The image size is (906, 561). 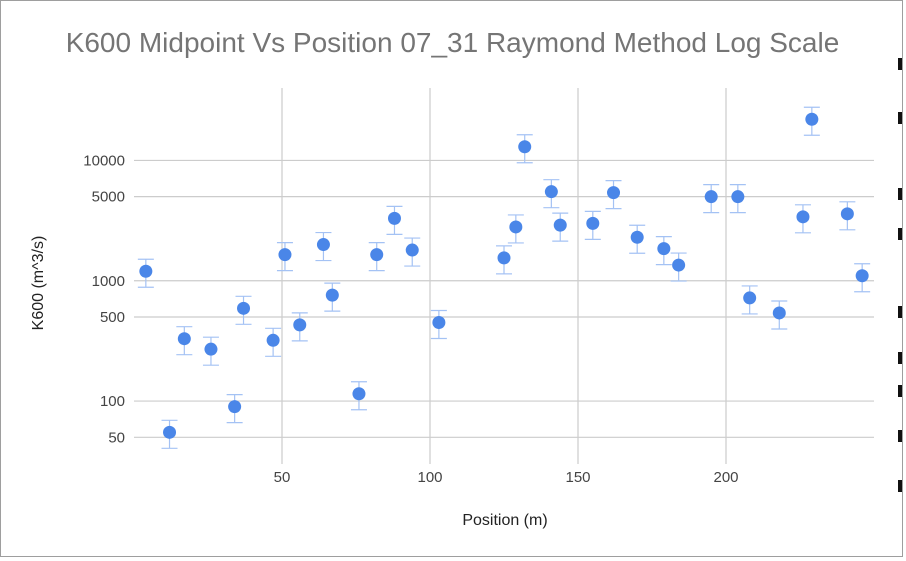 I want to click on x-tick-label: 50, so click(x=282, y=477).